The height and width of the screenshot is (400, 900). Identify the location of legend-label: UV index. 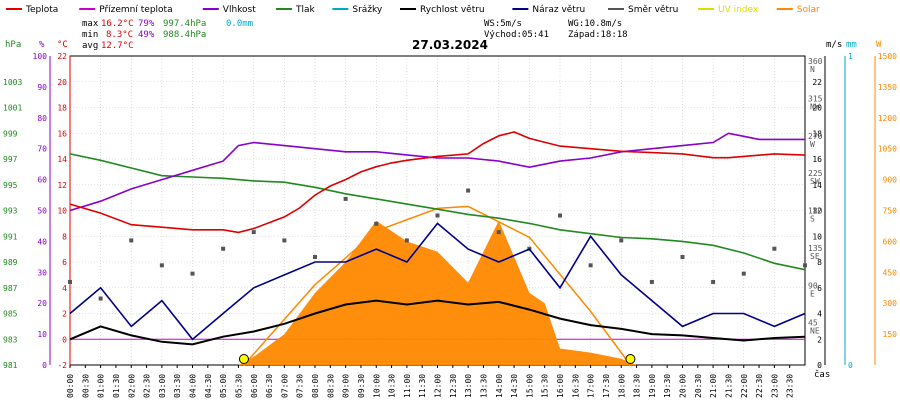
(738, 10).